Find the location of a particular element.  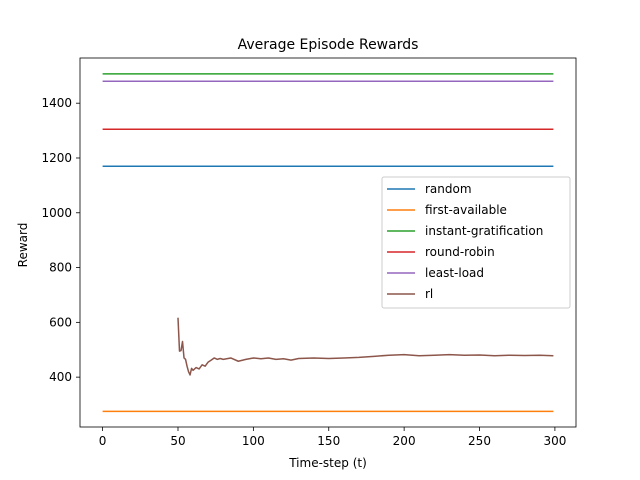

y-tick-label: 400 is located at coordinates (60, 377).